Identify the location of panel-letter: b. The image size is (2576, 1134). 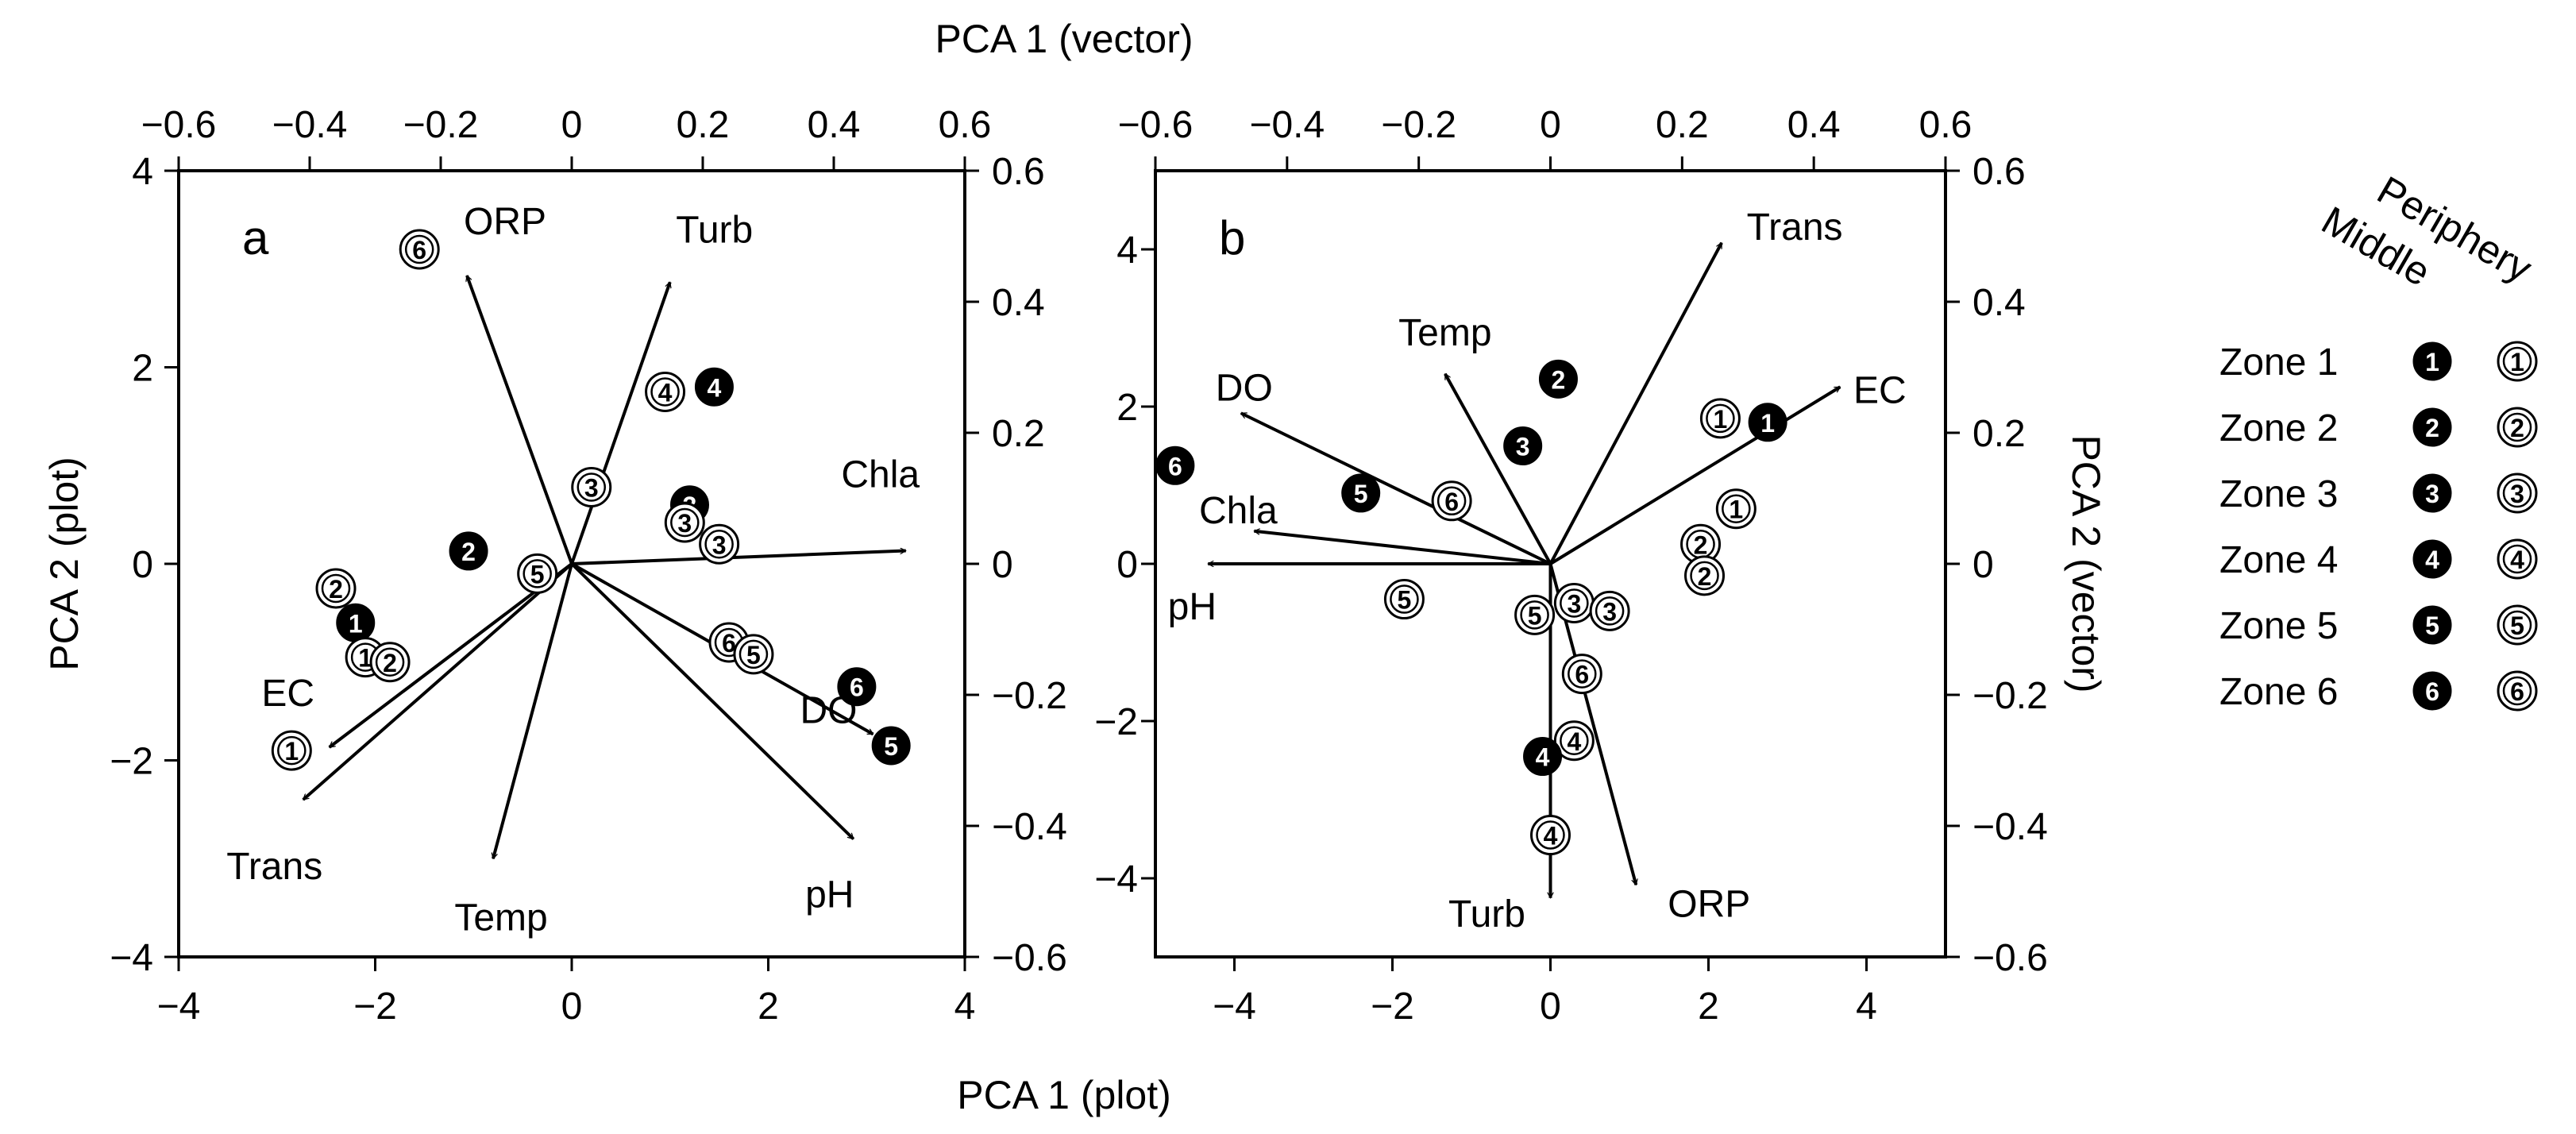
(1232, 237).